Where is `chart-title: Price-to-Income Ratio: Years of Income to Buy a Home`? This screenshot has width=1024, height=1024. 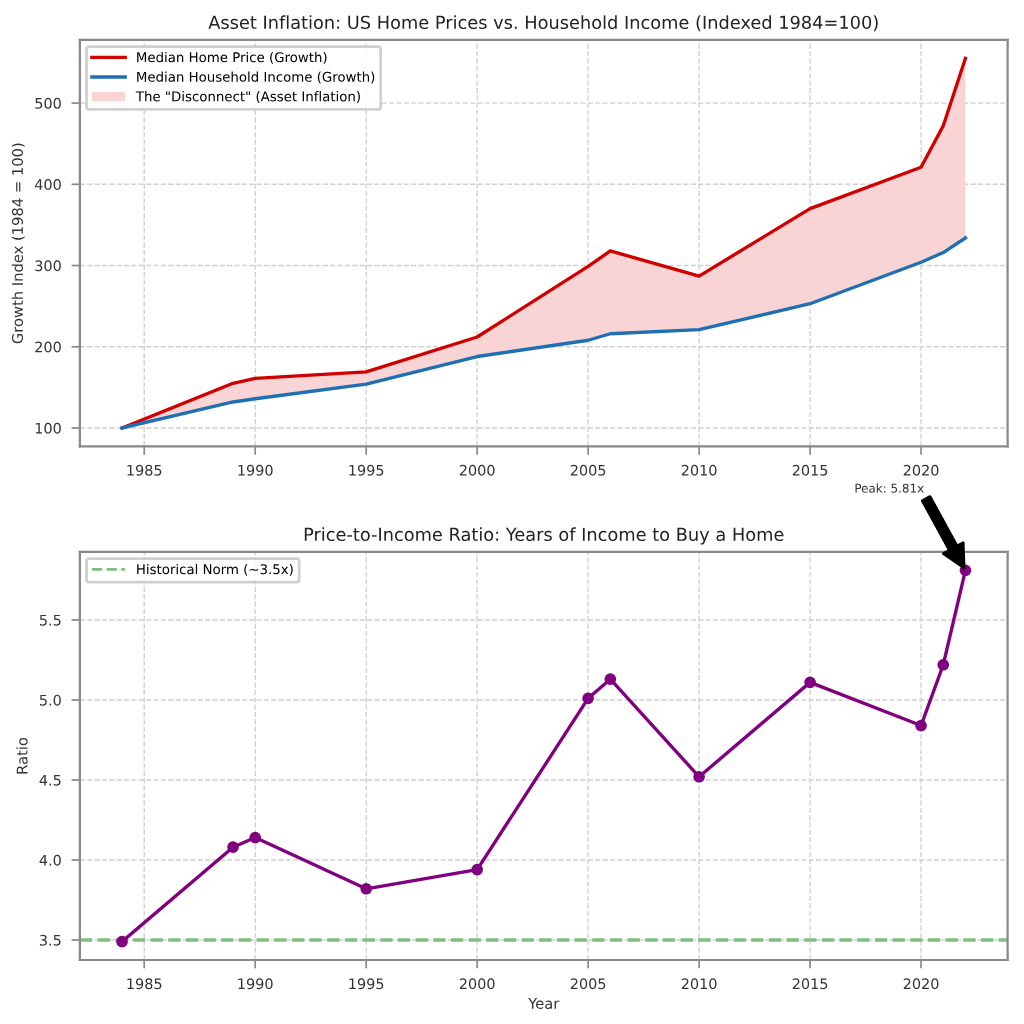 chart-title: Price-to-Income Ratio: Years of Income to Buy a Home is located at coordinates (544, 536).